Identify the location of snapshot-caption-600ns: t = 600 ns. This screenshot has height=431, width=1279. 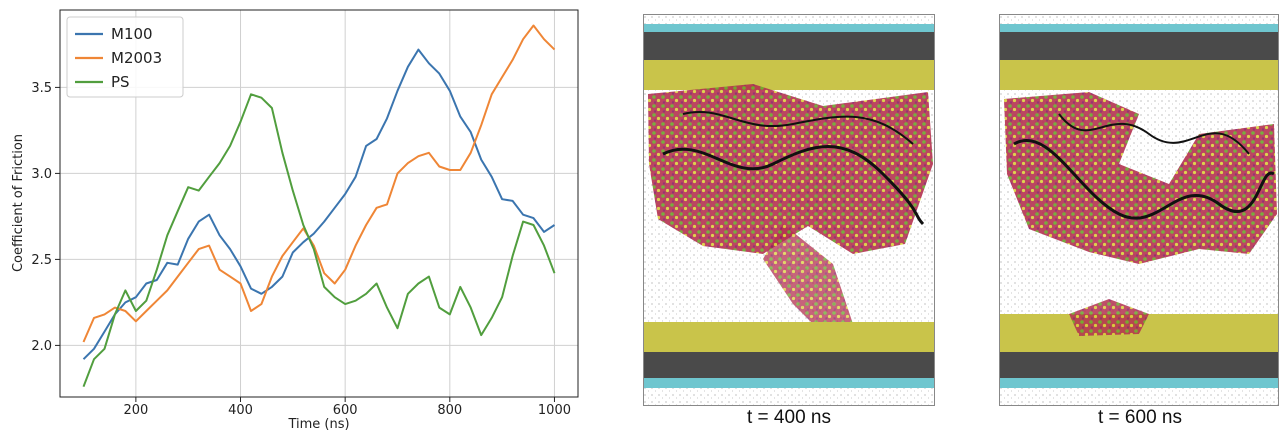
(1140, 417).